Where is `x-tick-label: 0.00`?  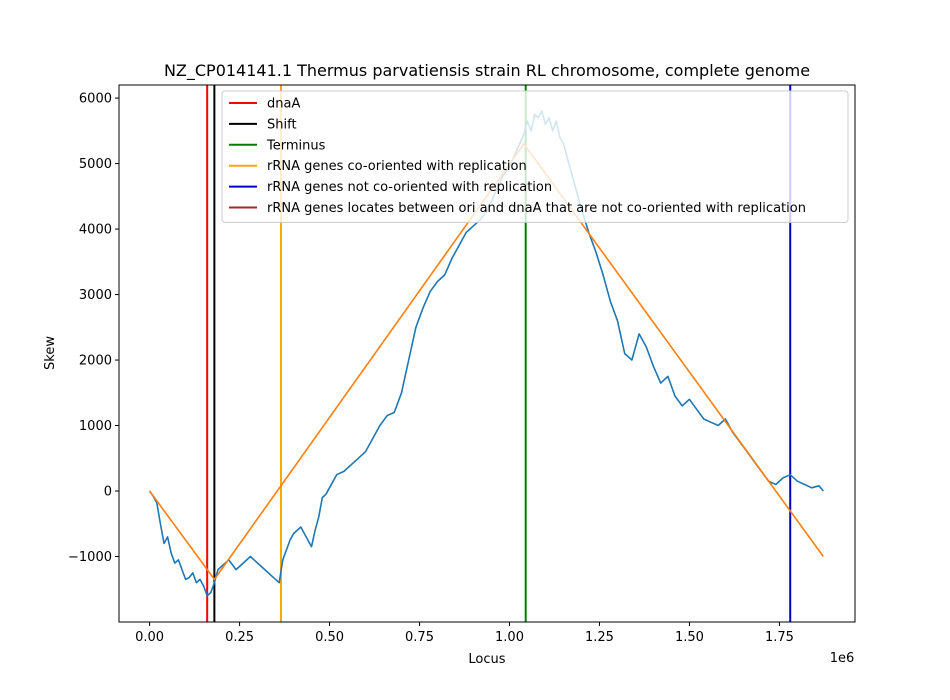
x-tick-label: 0.00 is located at coordinates (149, 637).